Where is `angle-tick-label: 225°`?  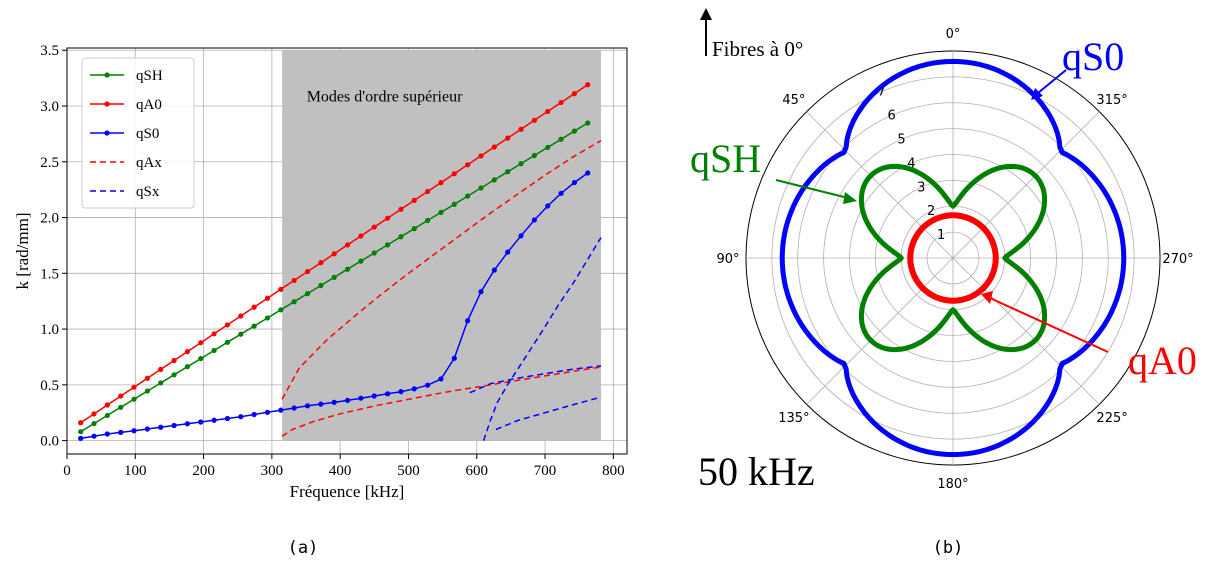
angle-tick-label: 225° is located at coordinates (1111, 418).